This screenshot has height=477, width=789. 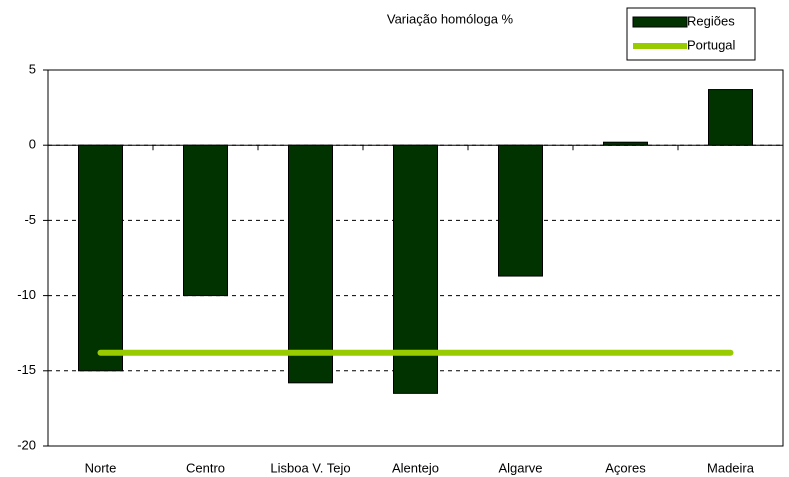 I want to click on y-tick-label: 5, so click(x=32, y=68).